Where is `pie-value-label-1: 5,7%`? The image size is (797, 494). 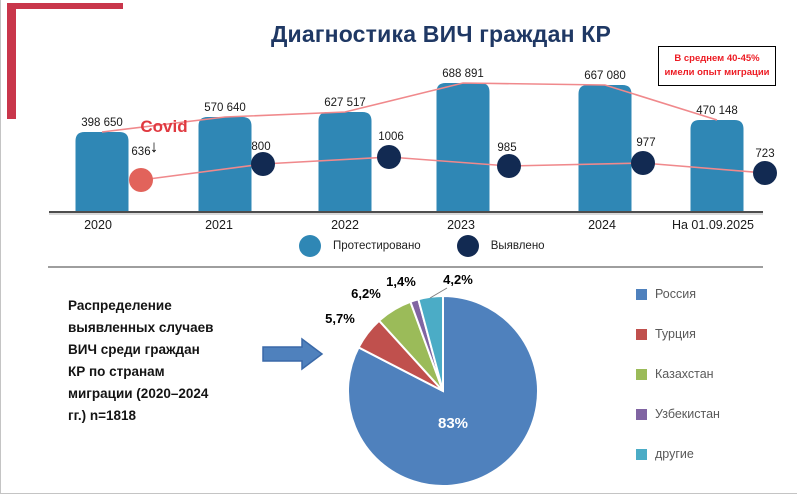 pie-value-label-1: 5,7% is located at coordinates (340, 318).